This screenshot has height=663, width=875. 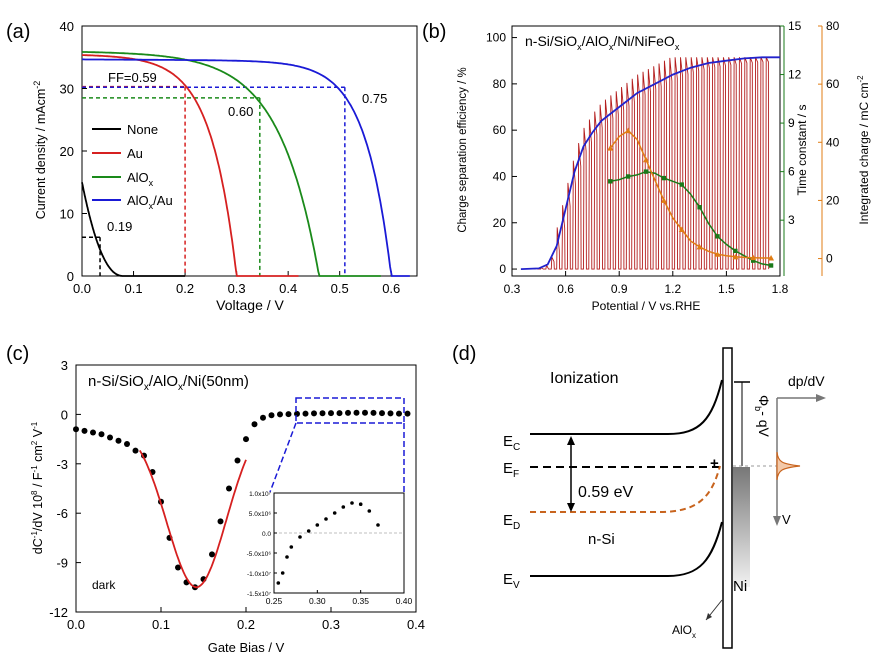 I want to click on label-barrier: Φb- qV, so click(x=762, y=416).